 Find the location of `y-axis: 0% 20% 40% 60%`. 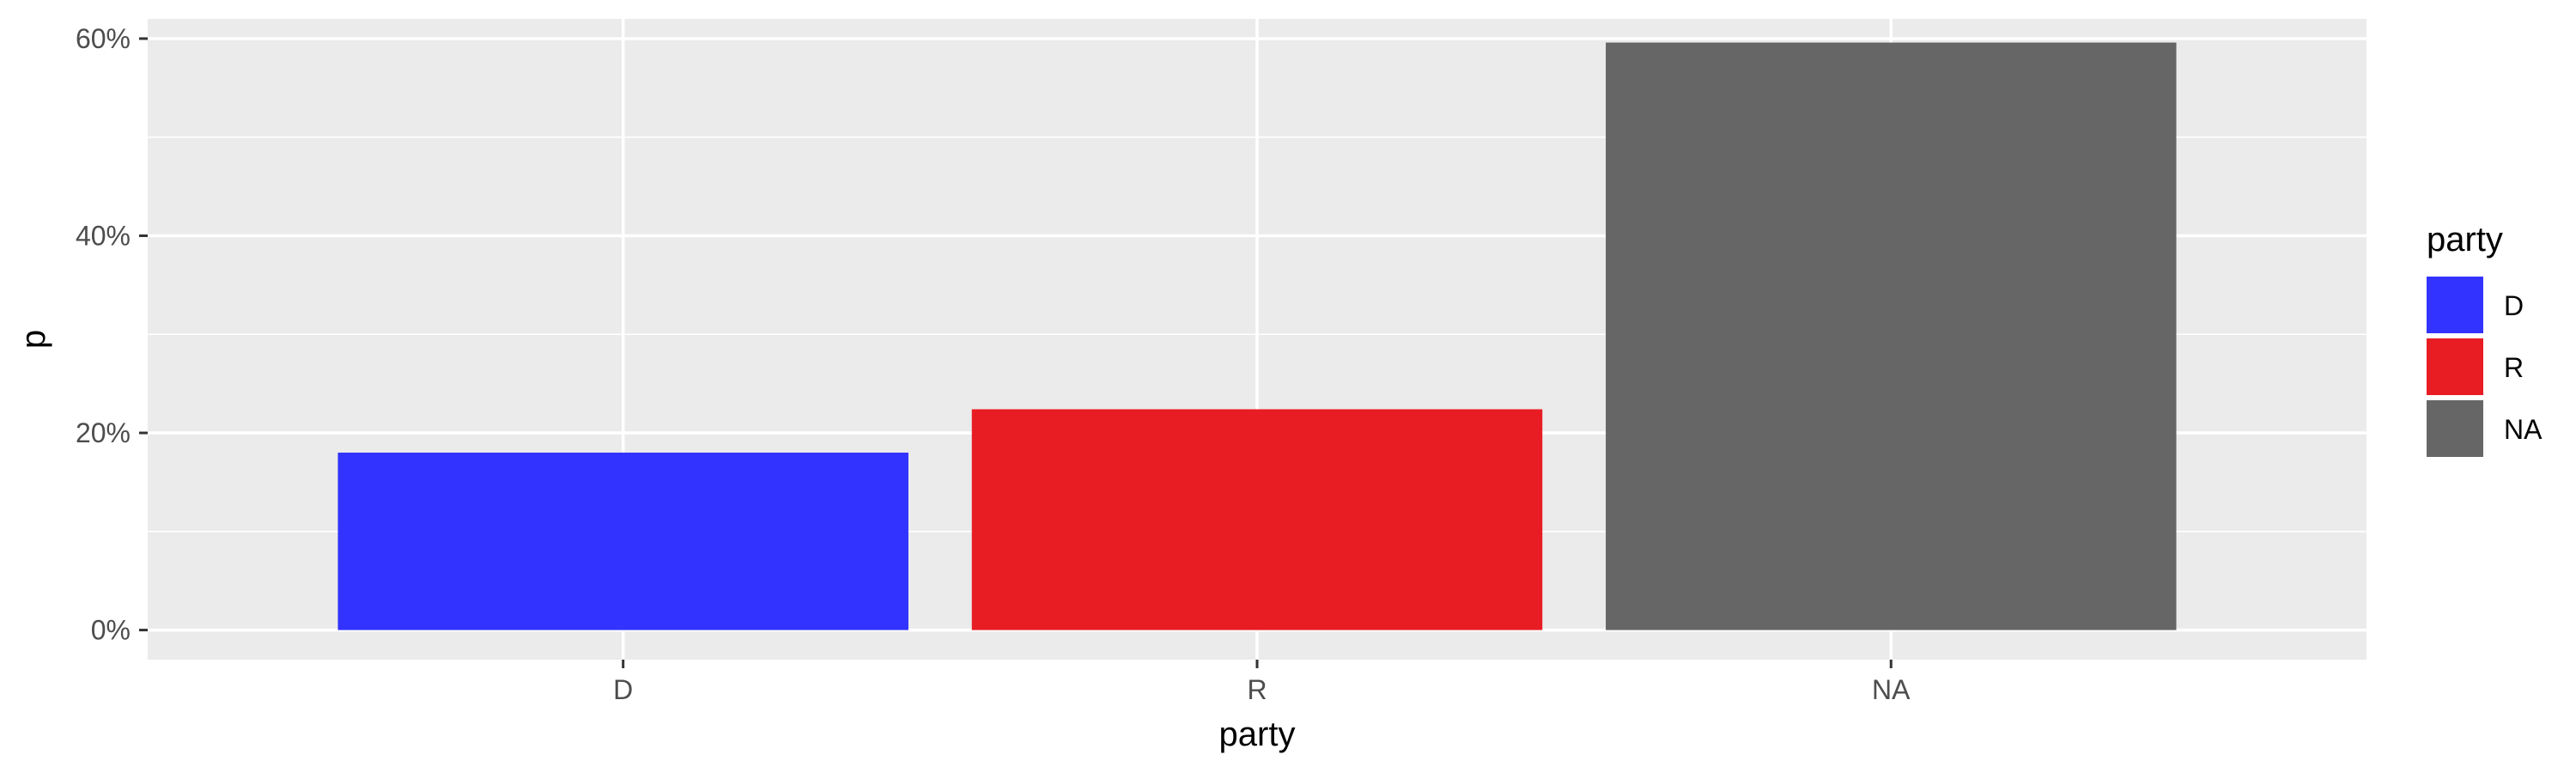

y-axis: 0% 20% 40% 60% is located at coordinates (112, 334).